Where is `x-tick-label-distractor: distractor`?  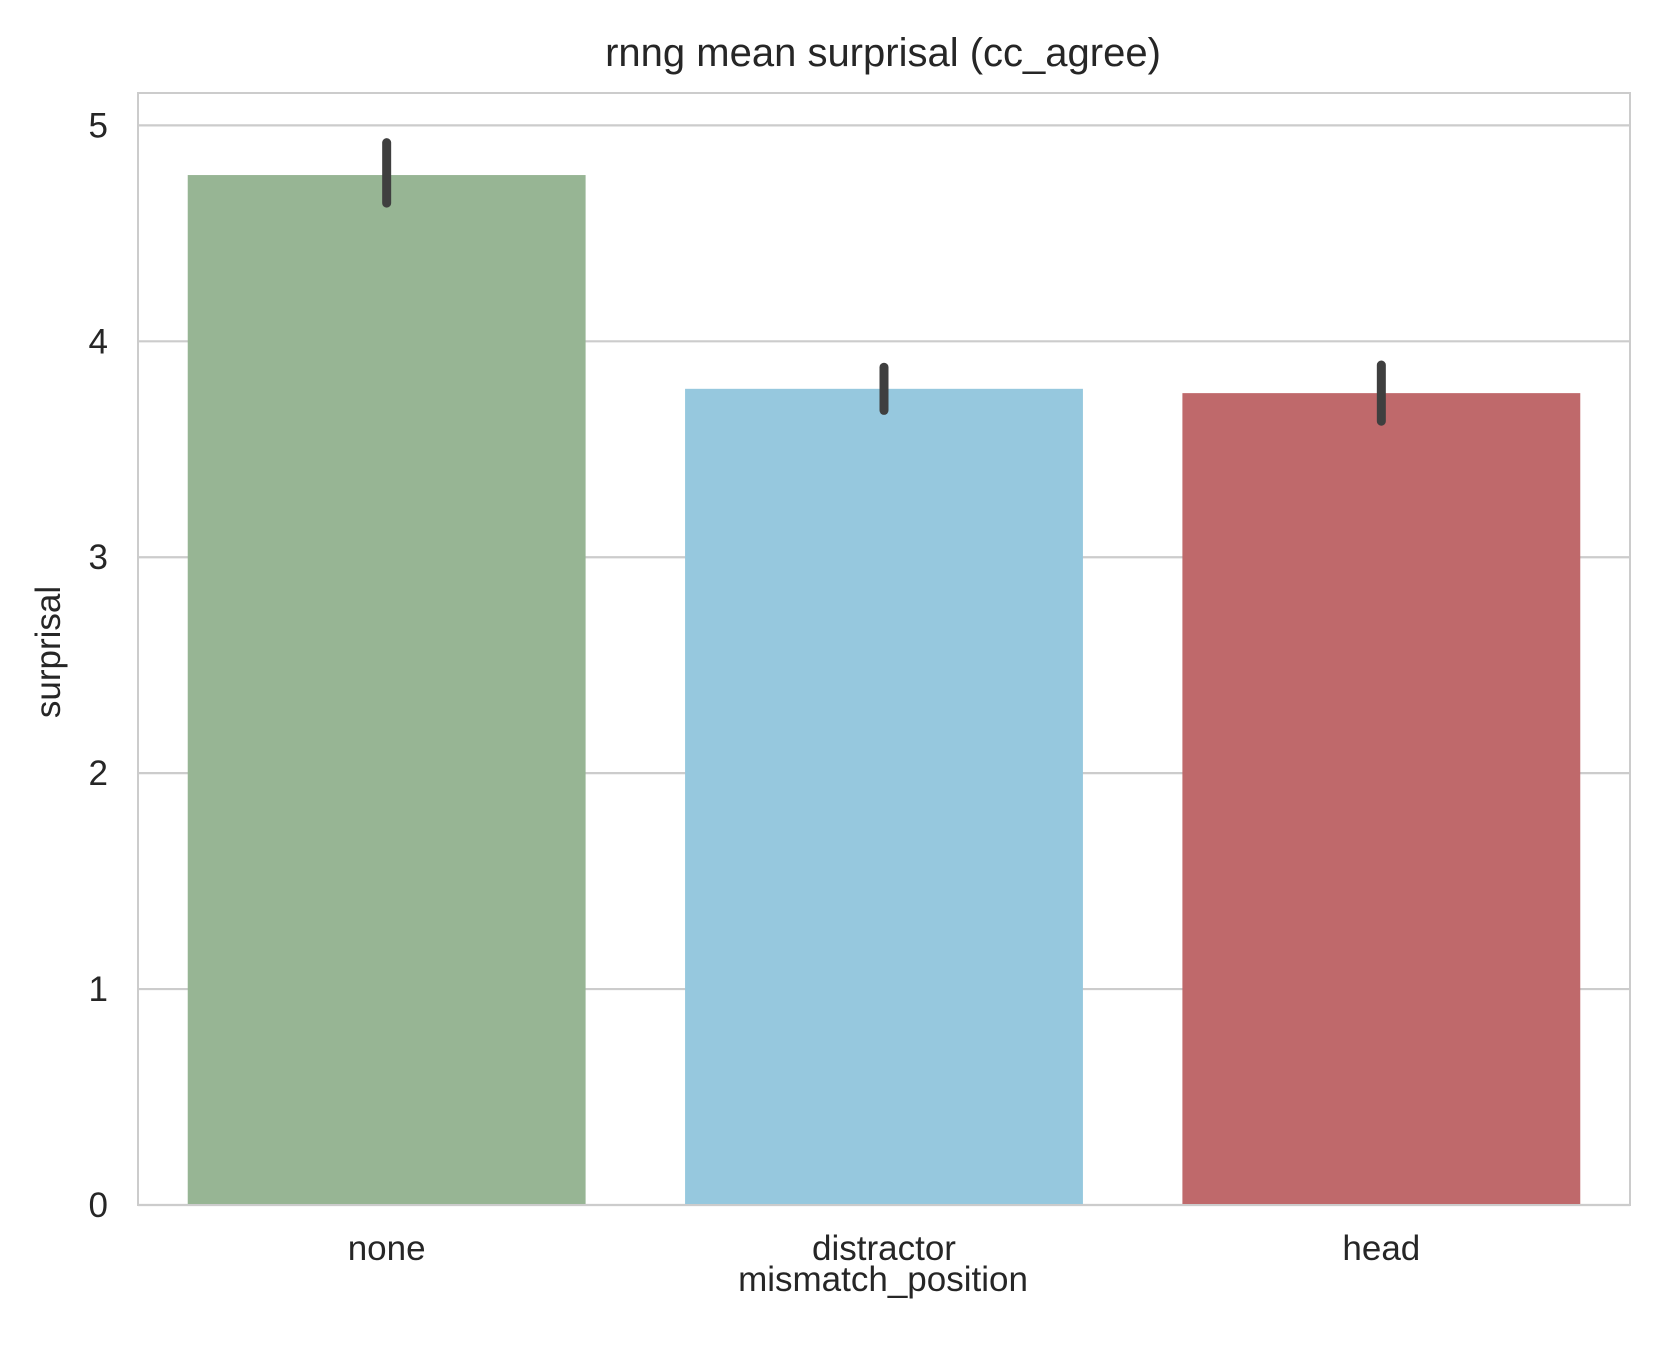 x-tick-label-distractor: distractor is located at coordinates (884, 1248).